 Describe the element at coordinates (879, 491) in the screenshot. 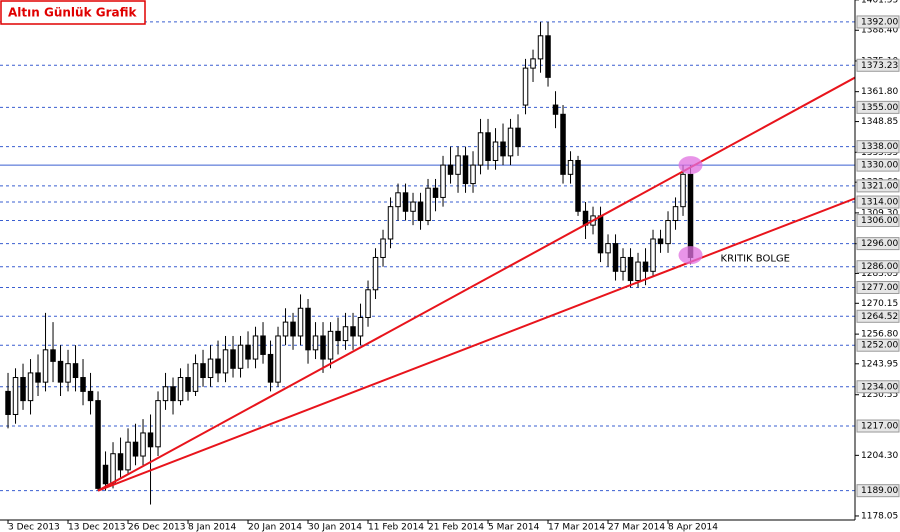

I see `level-label: 1189.00` at that location.